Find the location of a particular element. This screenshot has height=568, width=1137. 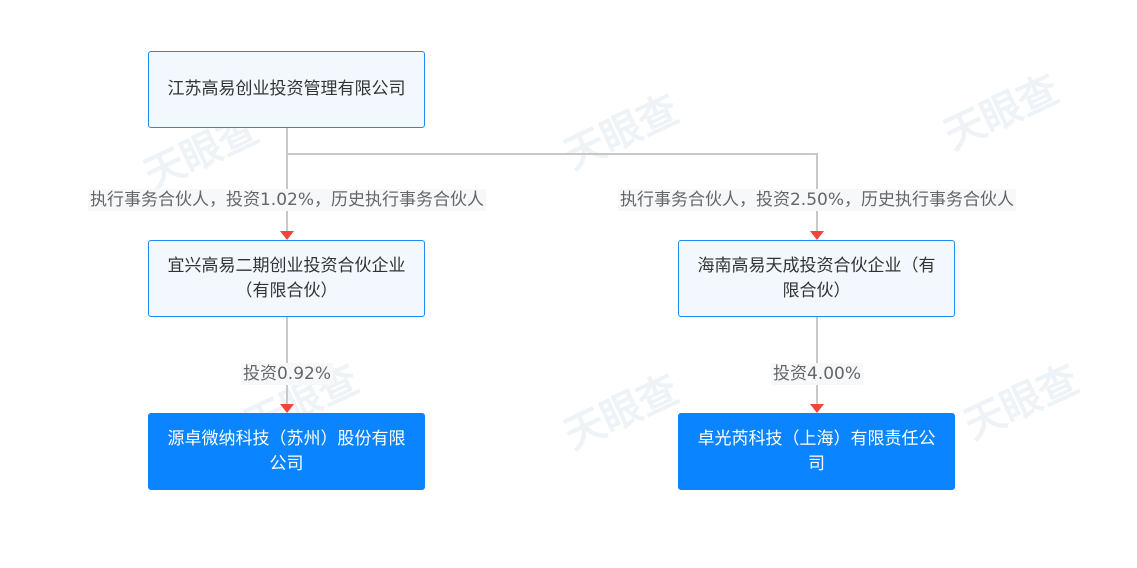

node-leaf-left: 源卓微纳科技（苏州）股份有限公司 is located at coordinates (286, 451).